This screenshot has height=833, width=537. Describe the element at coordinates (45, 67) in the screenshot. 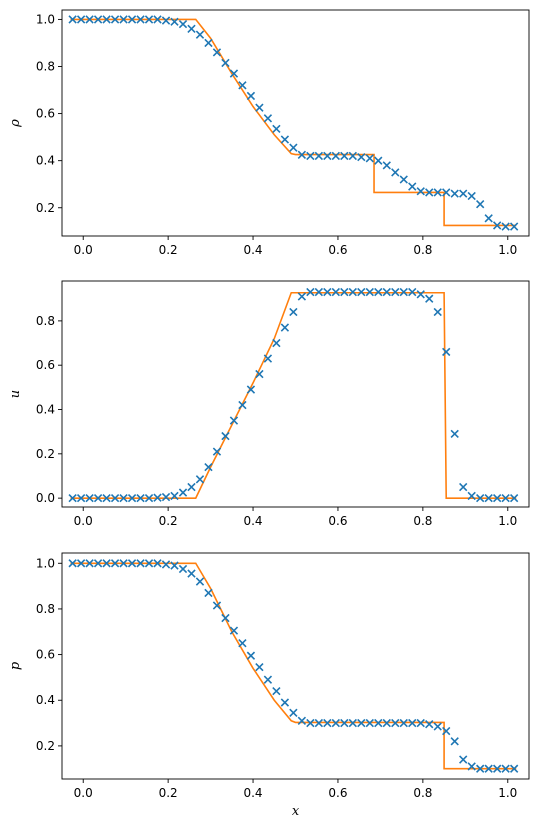

I see `density-y-tick-label: 0.8` at that location.